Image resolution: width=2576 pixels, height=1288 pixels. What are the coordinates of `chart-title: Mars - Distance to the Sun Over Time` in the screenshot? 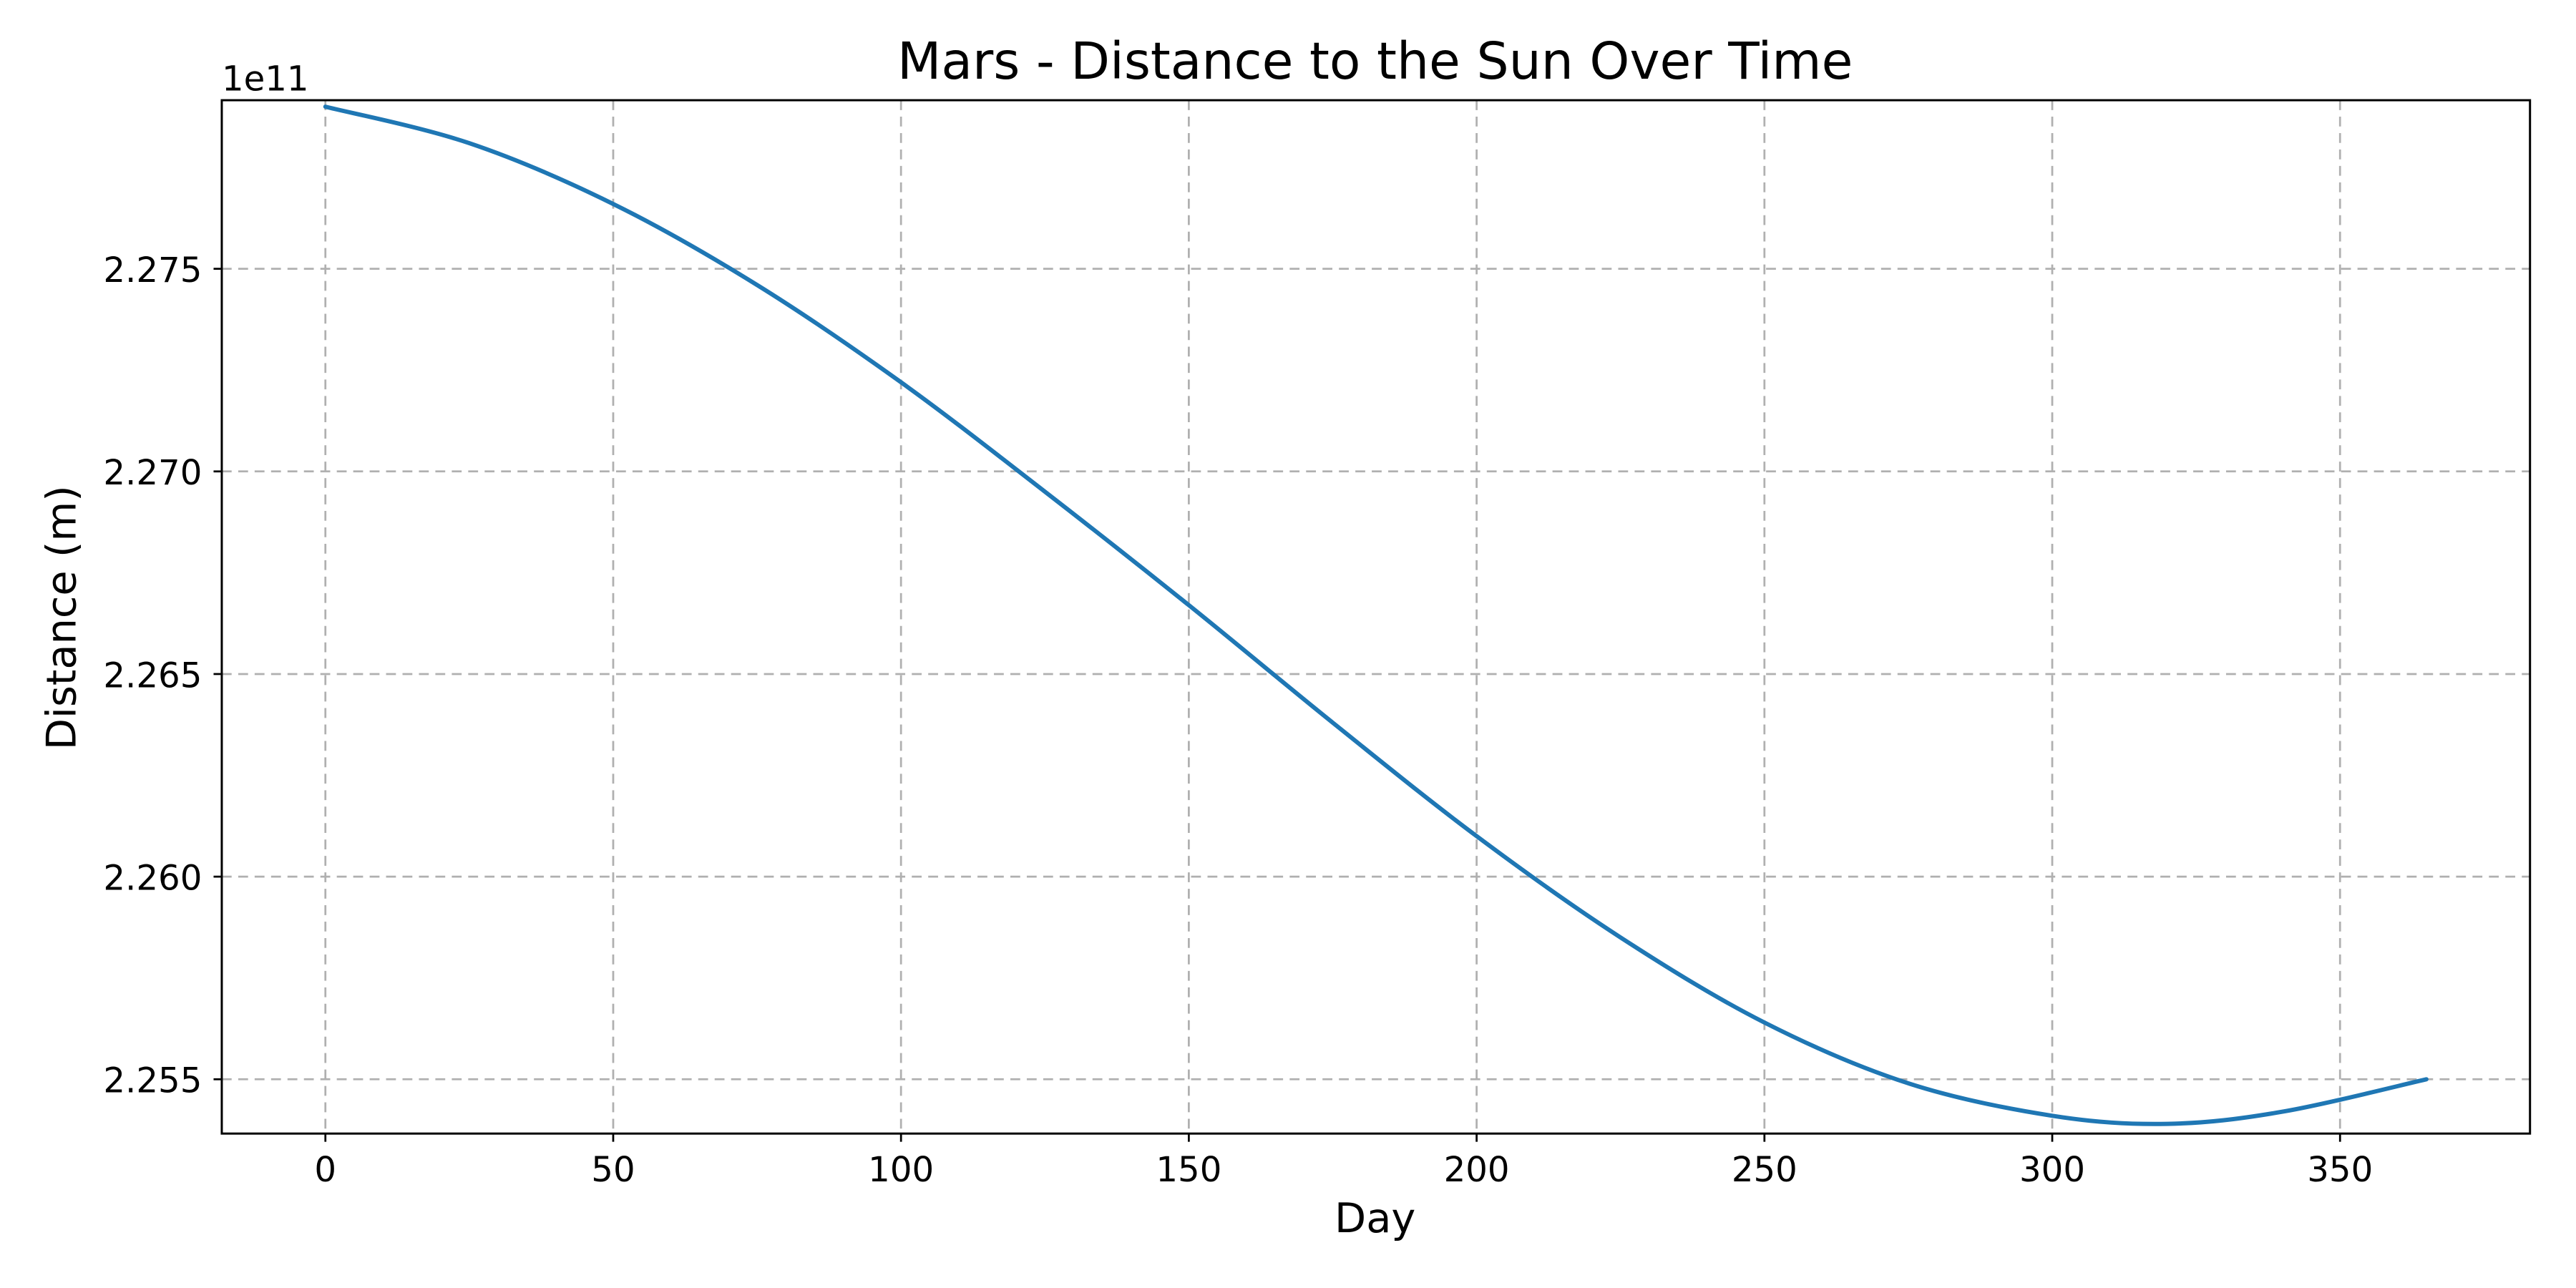 It's located at (1375, 61).